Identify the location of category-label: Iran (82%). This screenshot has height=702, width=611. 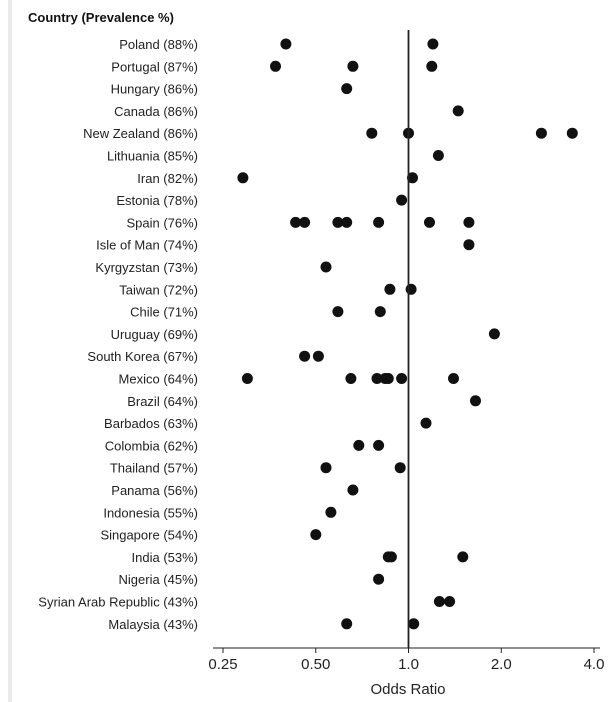
(167, 178).